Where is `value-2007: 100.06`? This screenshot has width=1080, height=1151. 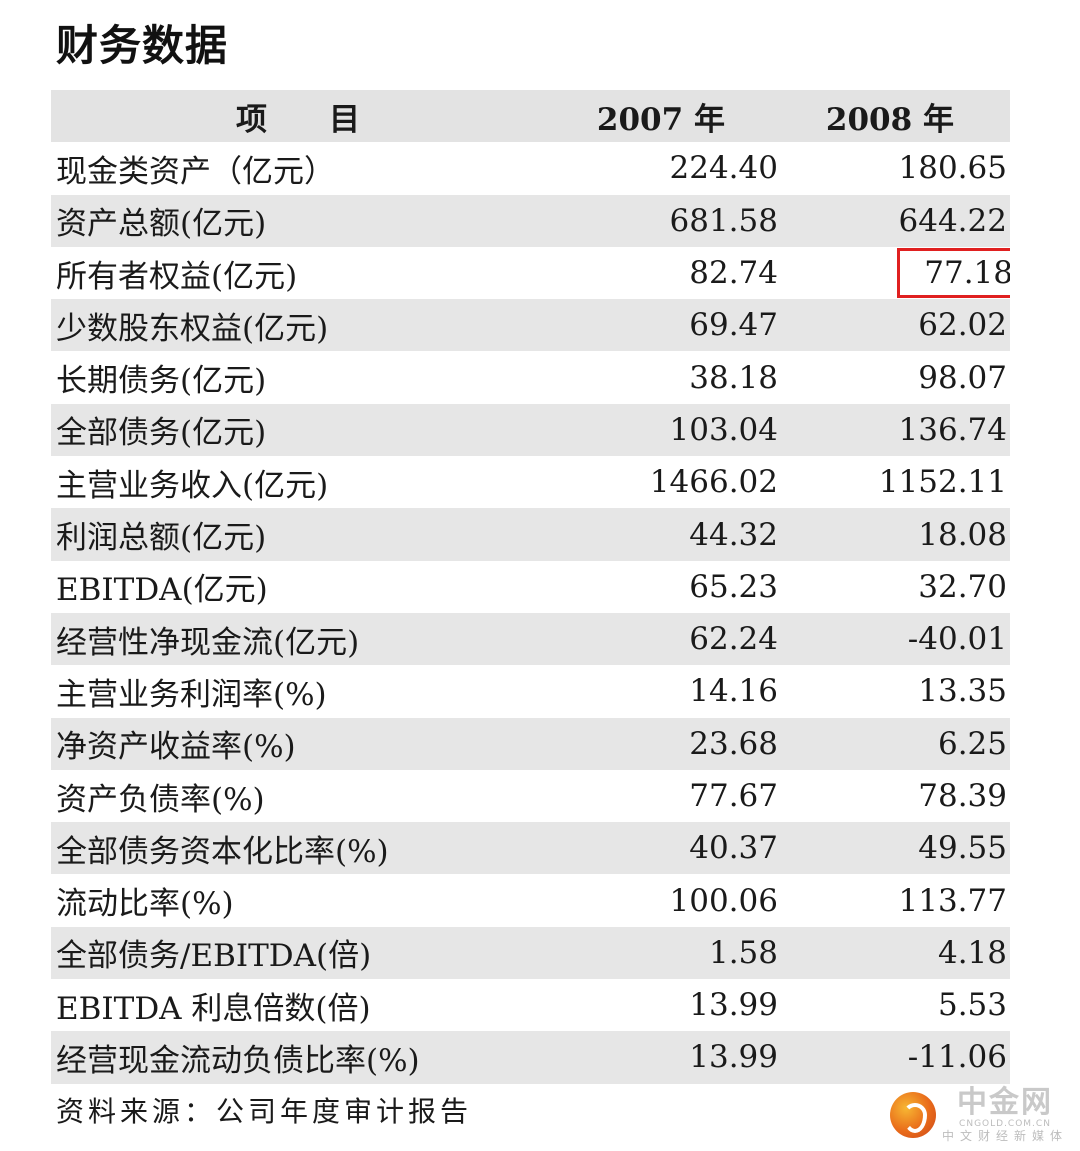 value-2007: 100.06 is located at coordinates (723, 900).